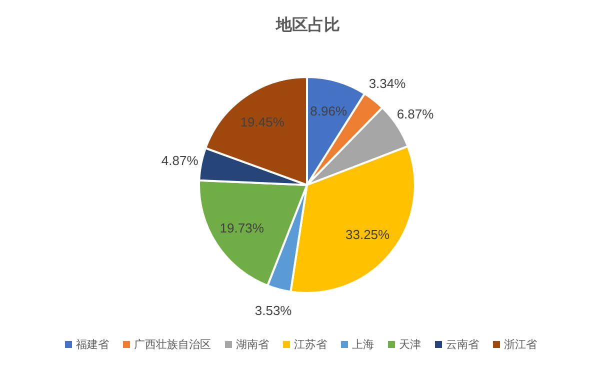 The height and width of the screenshot is (368, 616). Describe the element at coordinates (307, 25) in the screenshot. I see `chart-title: 地区占比` at that location.